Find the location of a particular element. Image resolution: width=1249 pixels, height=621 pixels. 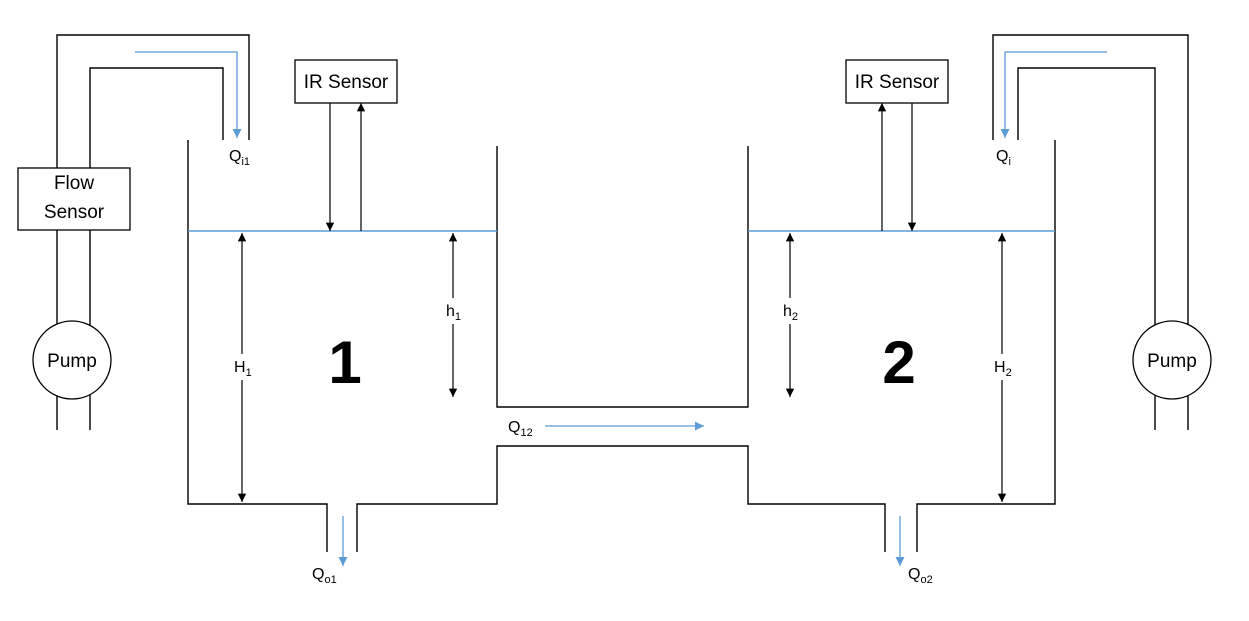

tank-2-outline is located at coordinates (986, 346).